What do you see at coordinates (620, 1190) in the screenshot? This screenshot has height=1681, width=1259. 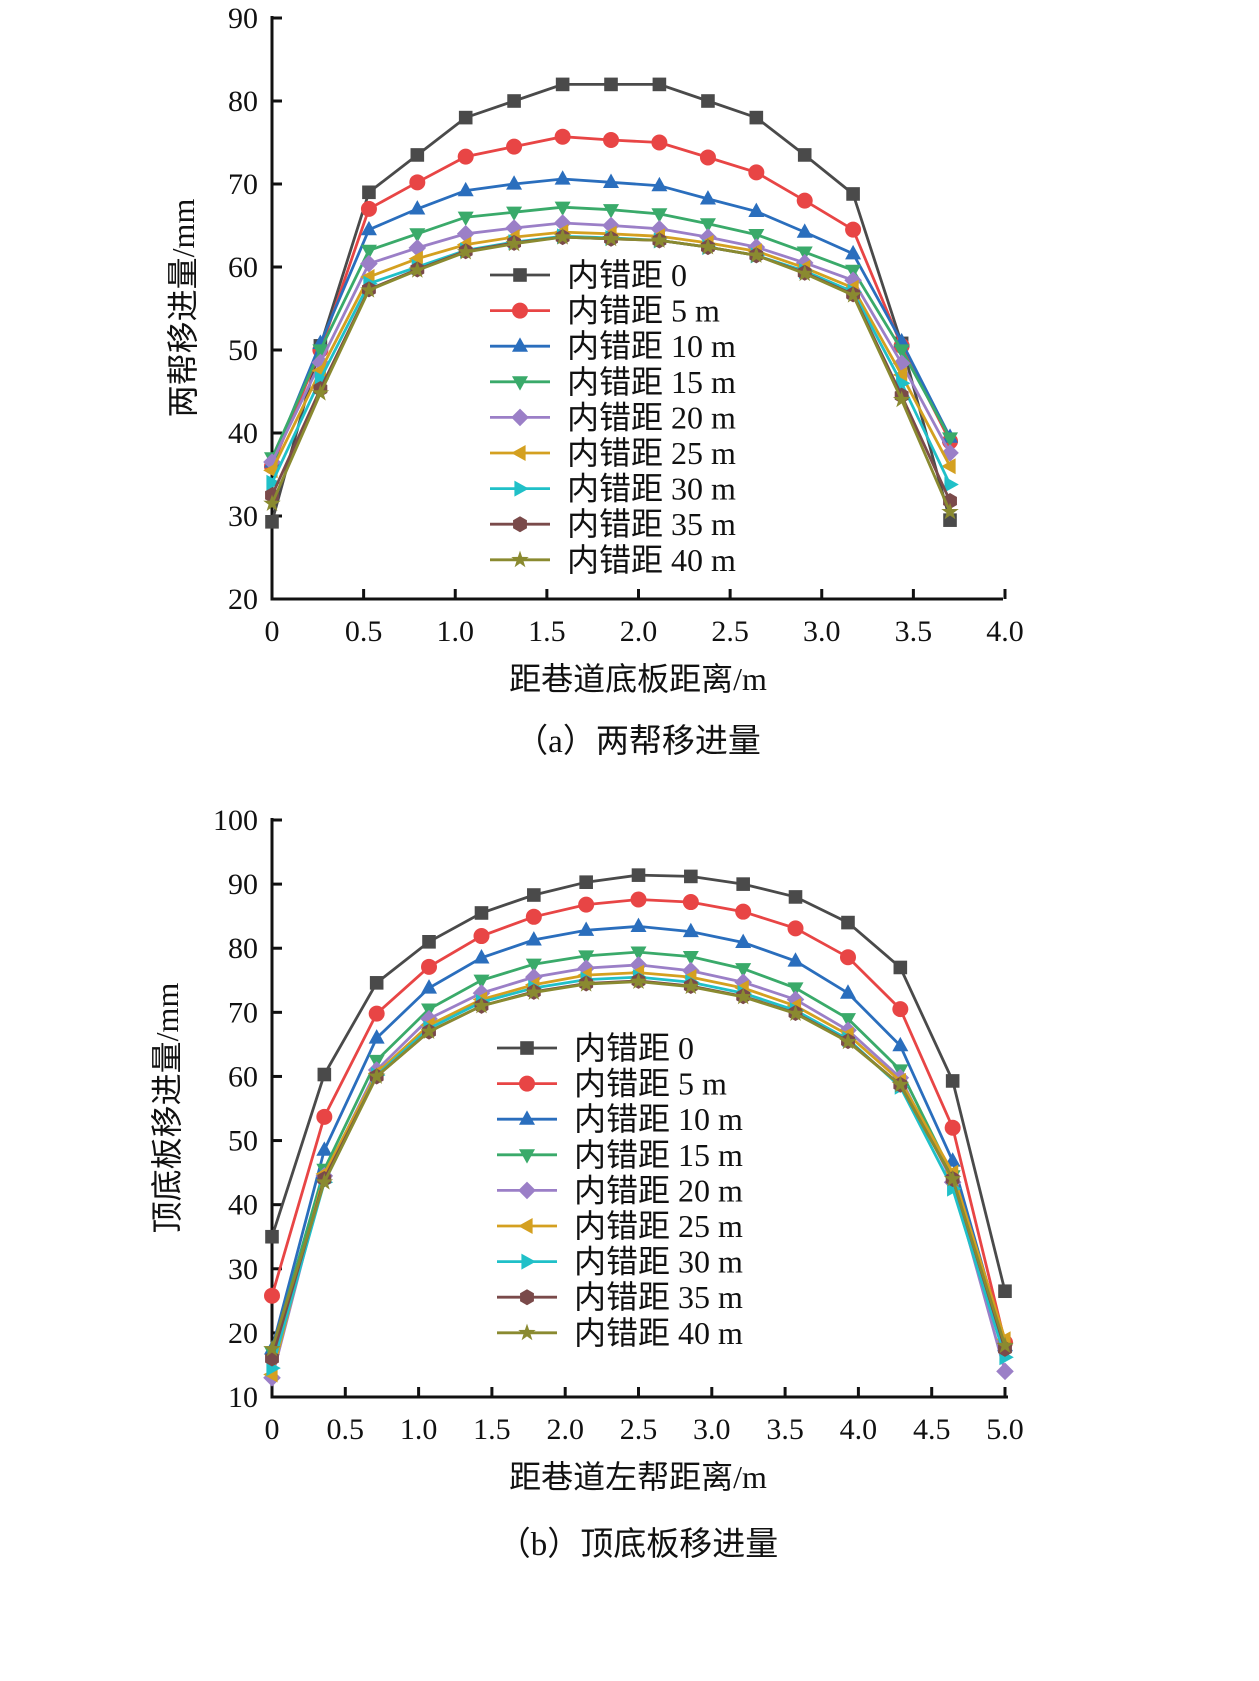 I see `legend-entry: 内错距 20 m` at bounding box center [620, 1190].